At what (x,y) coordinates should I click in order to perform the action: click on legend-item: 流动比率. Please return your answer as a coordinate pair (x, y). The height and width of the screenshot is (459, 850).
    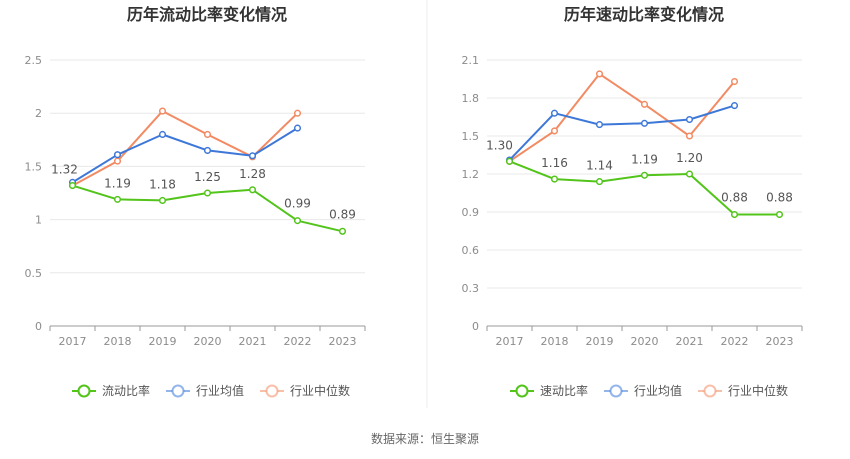
    Looking at the image, I should click on (111, 390).